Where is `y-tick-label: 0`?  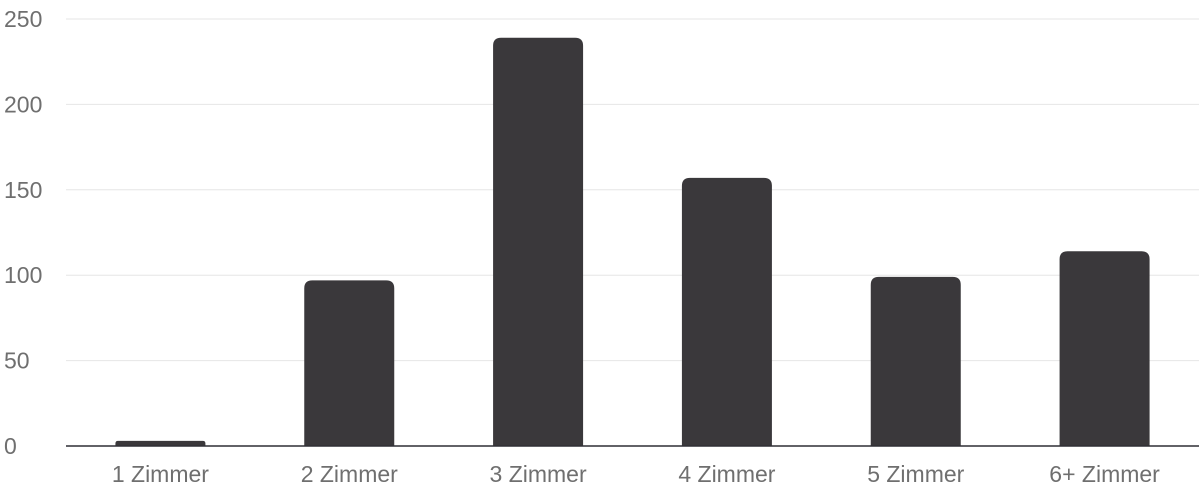
y-tick-label: 0 is located at coordinates (10, 446).